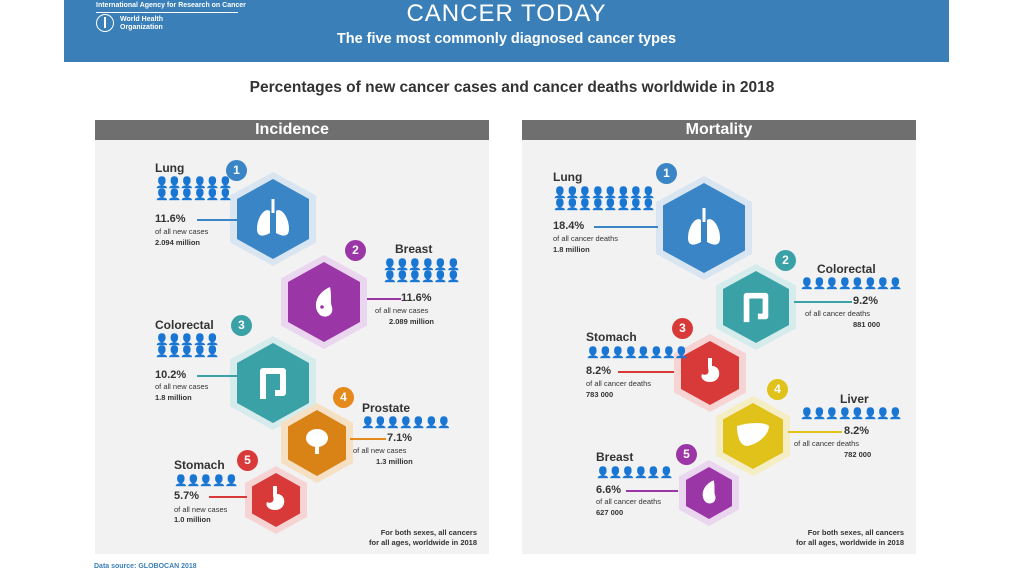 The width and height of the screenshot is (1024, 576). Describe the element at coordinates (634, 473) in the screenshot. I see `people-icon-row: 👤👤👤👤👤👤` at that location.